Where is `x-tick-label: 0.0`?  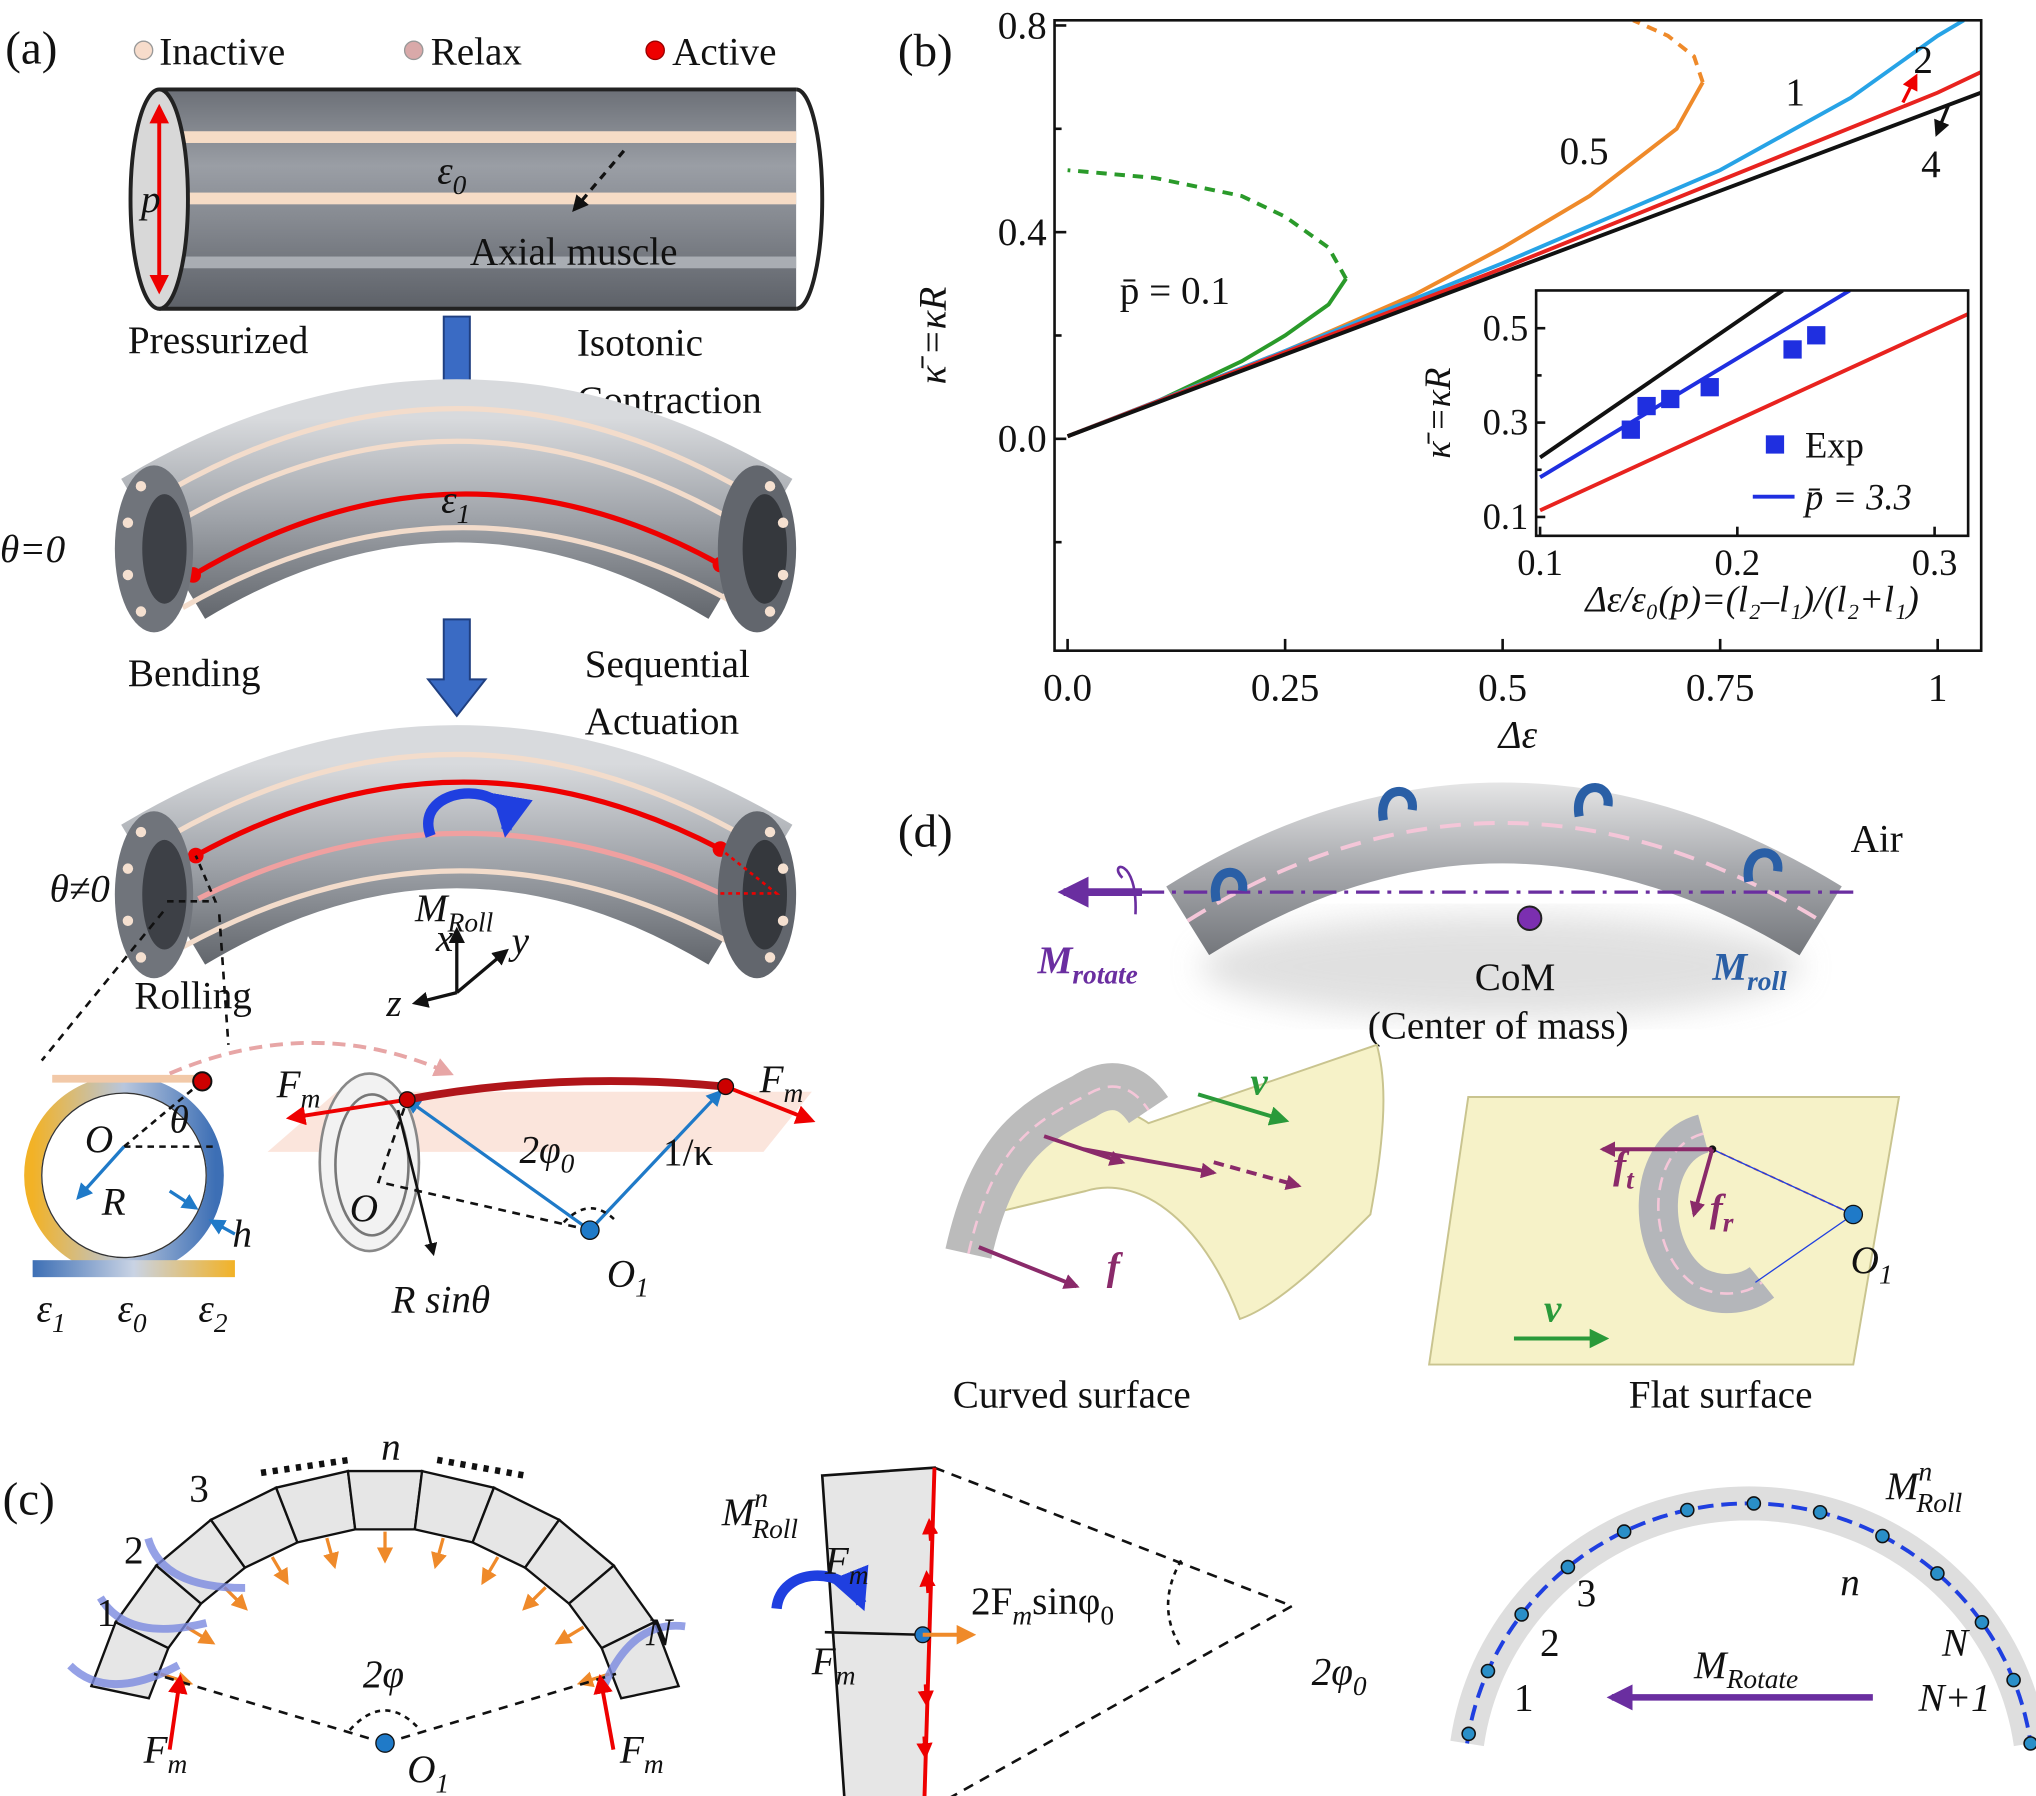
x-tick-label: 0.0 is located at coordinates (1067, 687).